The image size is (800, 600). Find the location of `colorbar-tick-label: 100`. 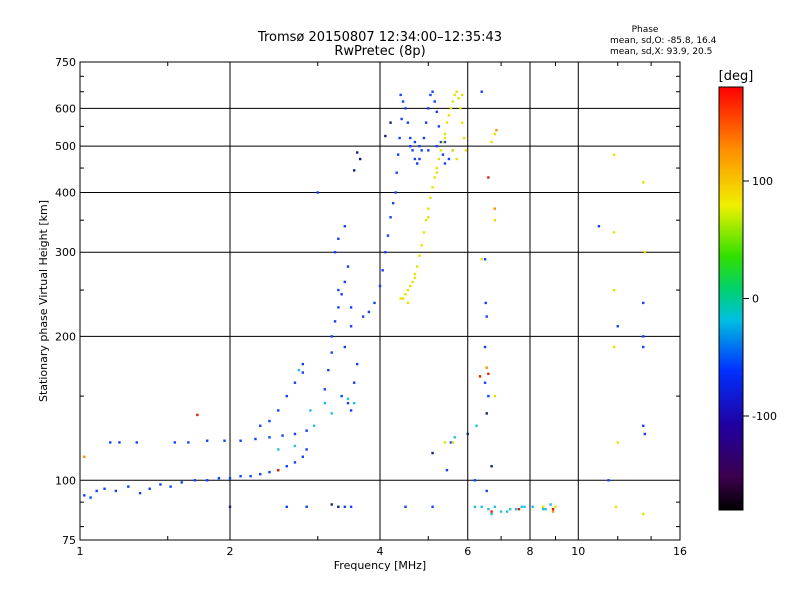

colorbar-tick-label: 100 is located at coordinates (762, 181).